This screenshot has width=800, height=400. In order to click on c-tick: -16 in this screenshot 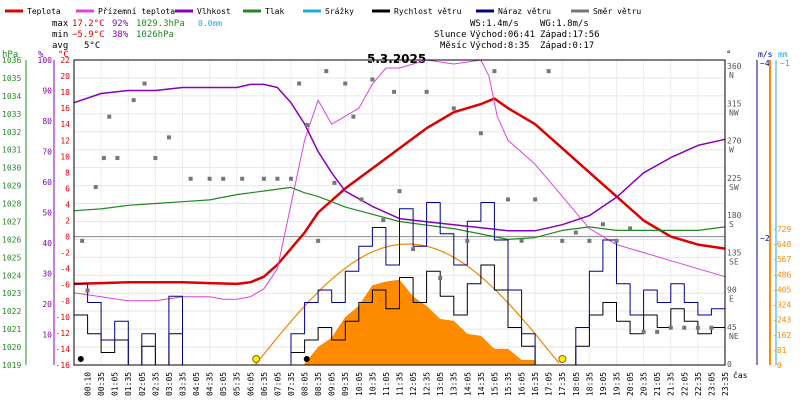, I will do `click(63, 365)`.